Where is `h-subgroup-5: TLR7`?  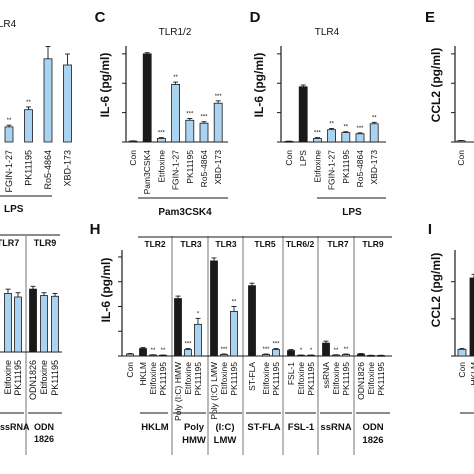 h-subgroup-5: TLR7 is located at coordinates (338, 244).